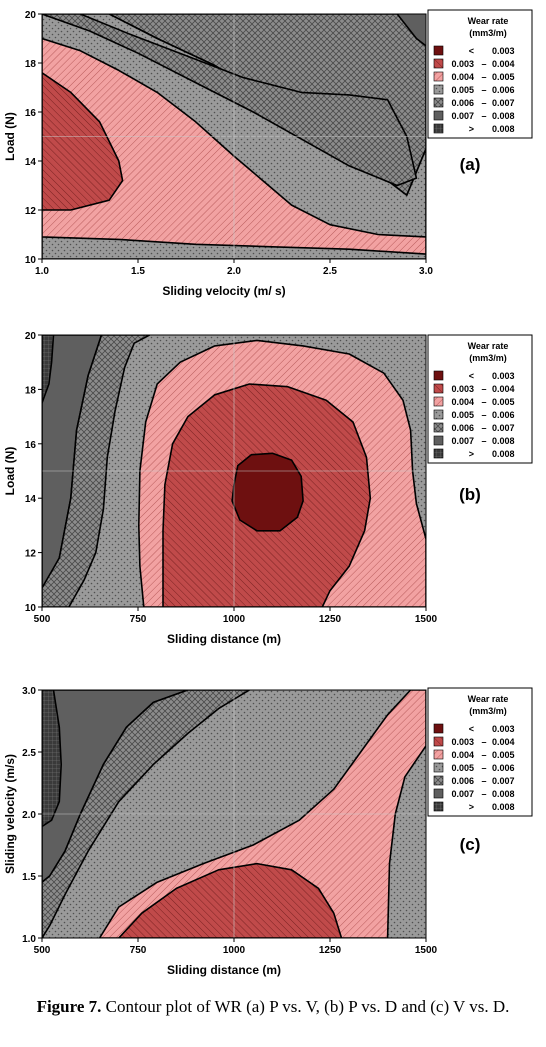 The image size is (546, 1047). Describe the element at coordinates (29, 691) in the screenshot. I see `y-tick-label: 3.0` at that location.